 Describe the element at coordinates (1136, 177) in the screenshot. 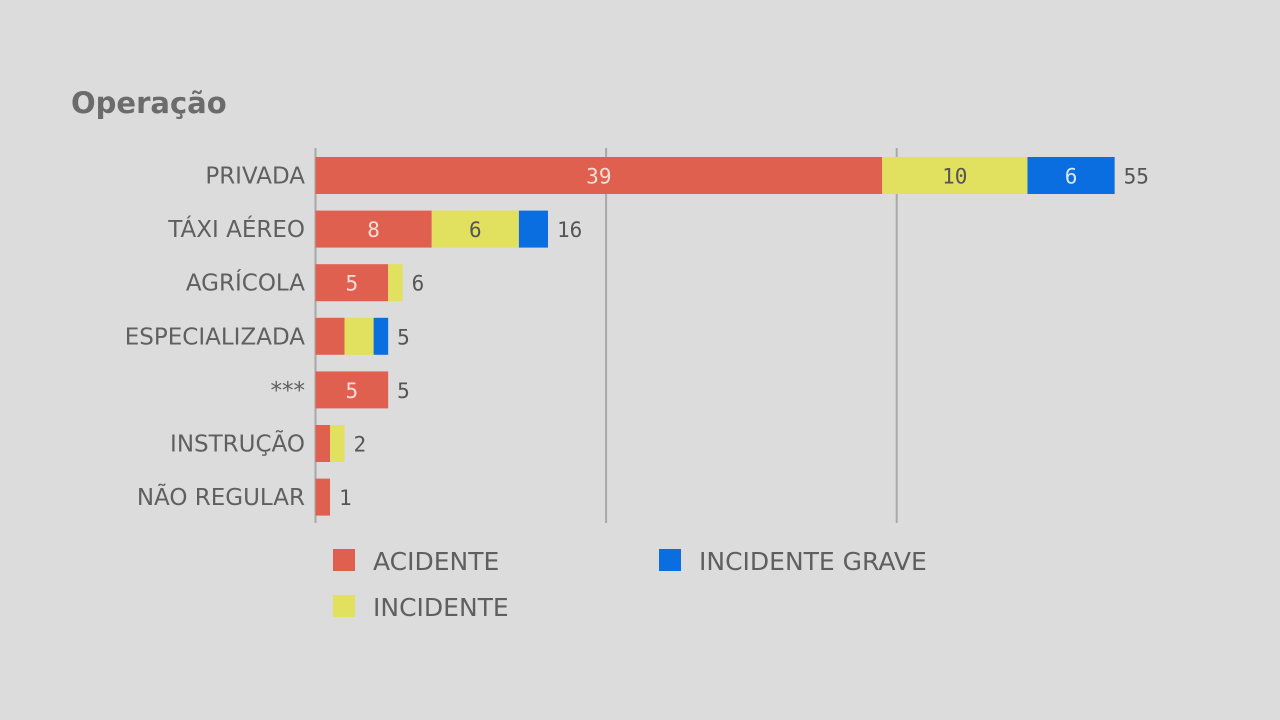

I see `total-value-label: 55` at that location.